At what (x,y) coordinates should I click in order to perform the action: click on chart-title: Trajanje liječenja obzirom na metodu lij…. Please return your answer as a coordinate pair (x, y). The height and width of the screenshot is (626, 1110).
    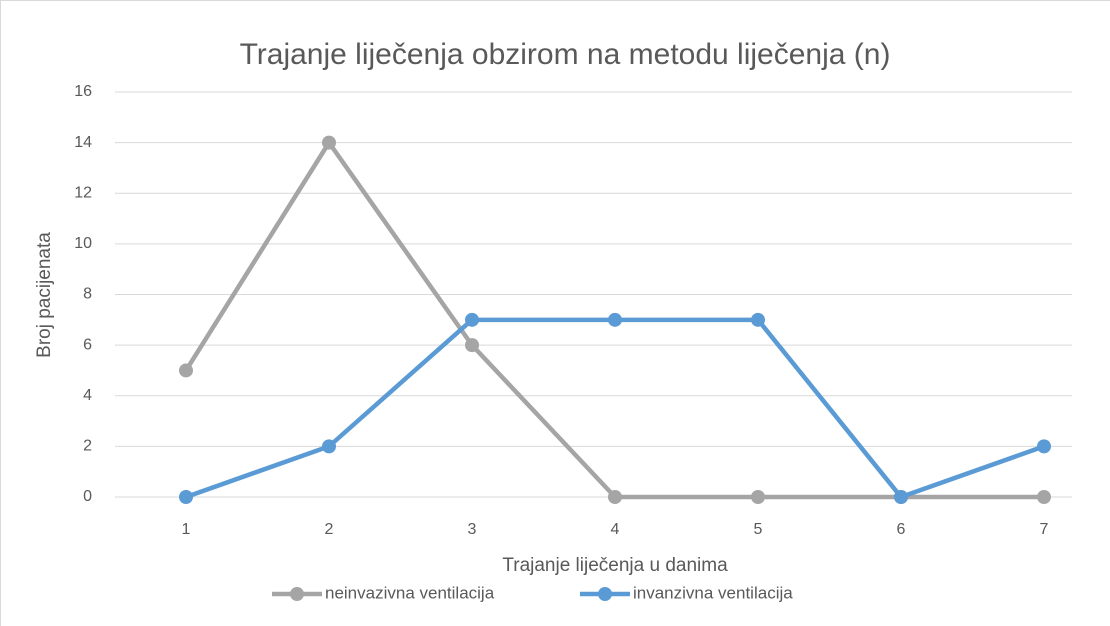
    Looking at the image, I should click on (565, 54).